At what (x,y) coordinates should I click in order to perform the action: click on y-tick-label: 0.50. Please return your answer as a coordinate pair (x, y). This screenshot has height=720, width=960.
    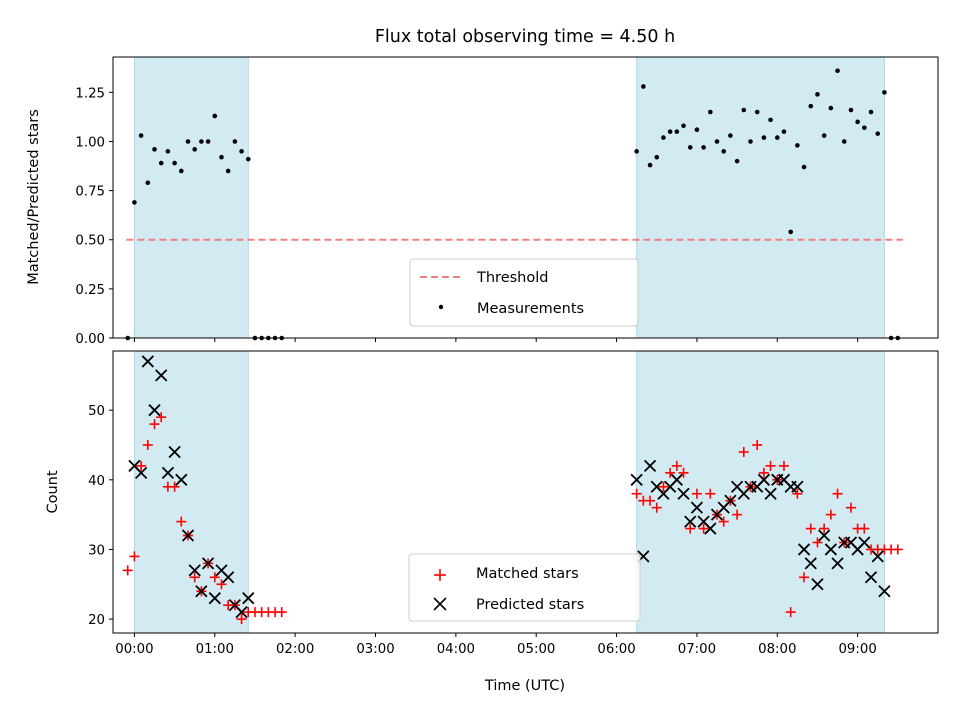
    Looking at the image, I should click on (90, 241).